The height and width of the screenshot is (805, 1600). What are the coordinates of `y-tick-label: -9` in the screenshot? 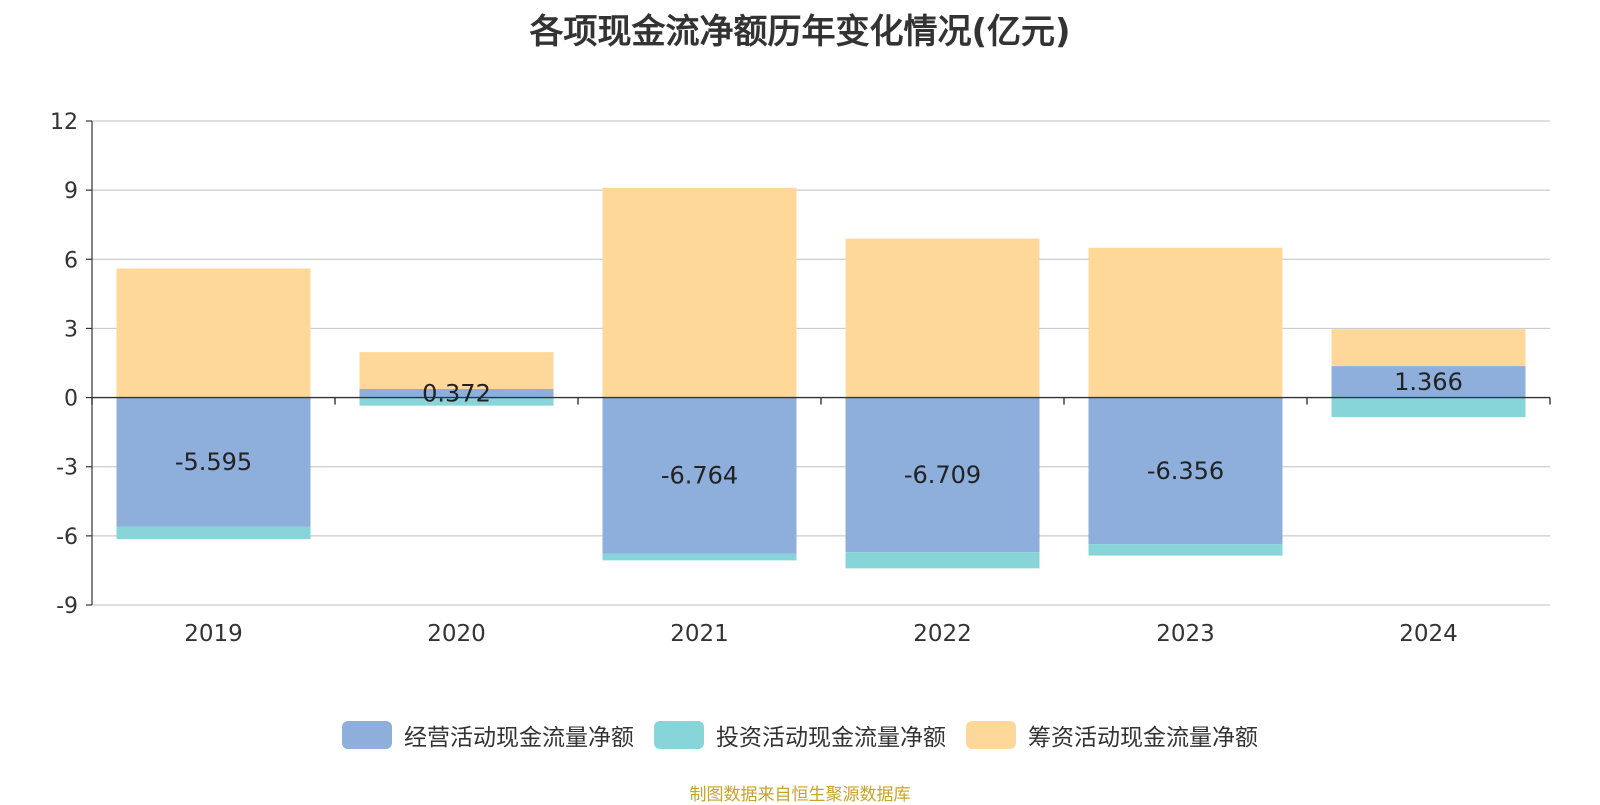 It's located at (67, 606).